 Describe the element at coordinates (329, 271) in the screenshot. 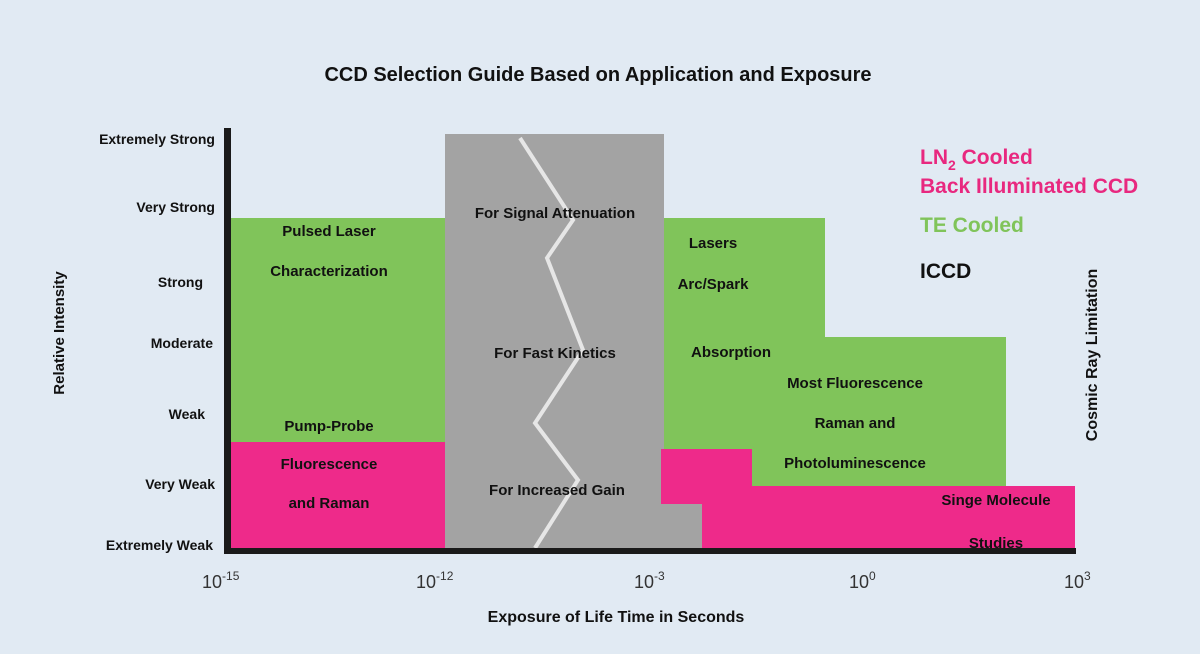

I see `region-label: Characterization` at that location.